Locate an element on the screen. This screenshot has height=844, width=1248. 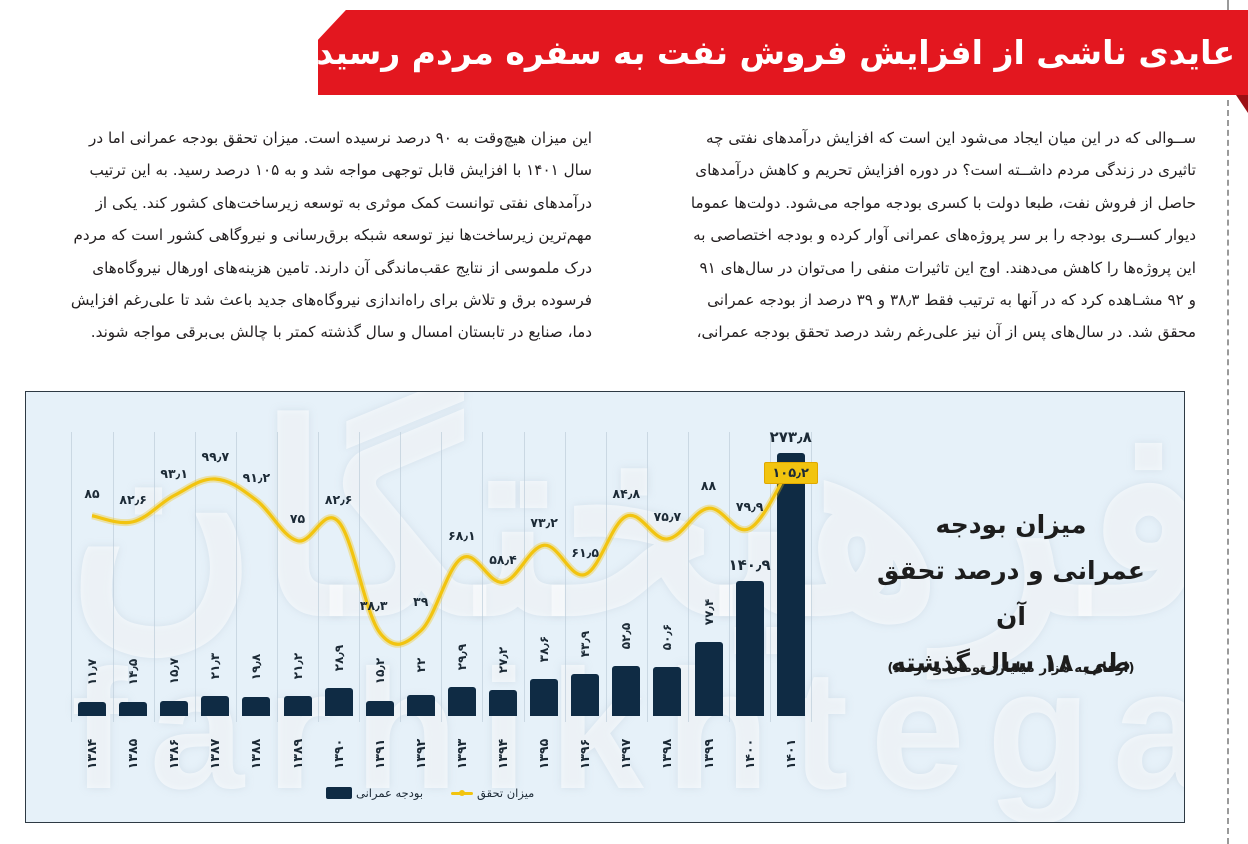
banner-fold is located at coordinates (1242, 104).